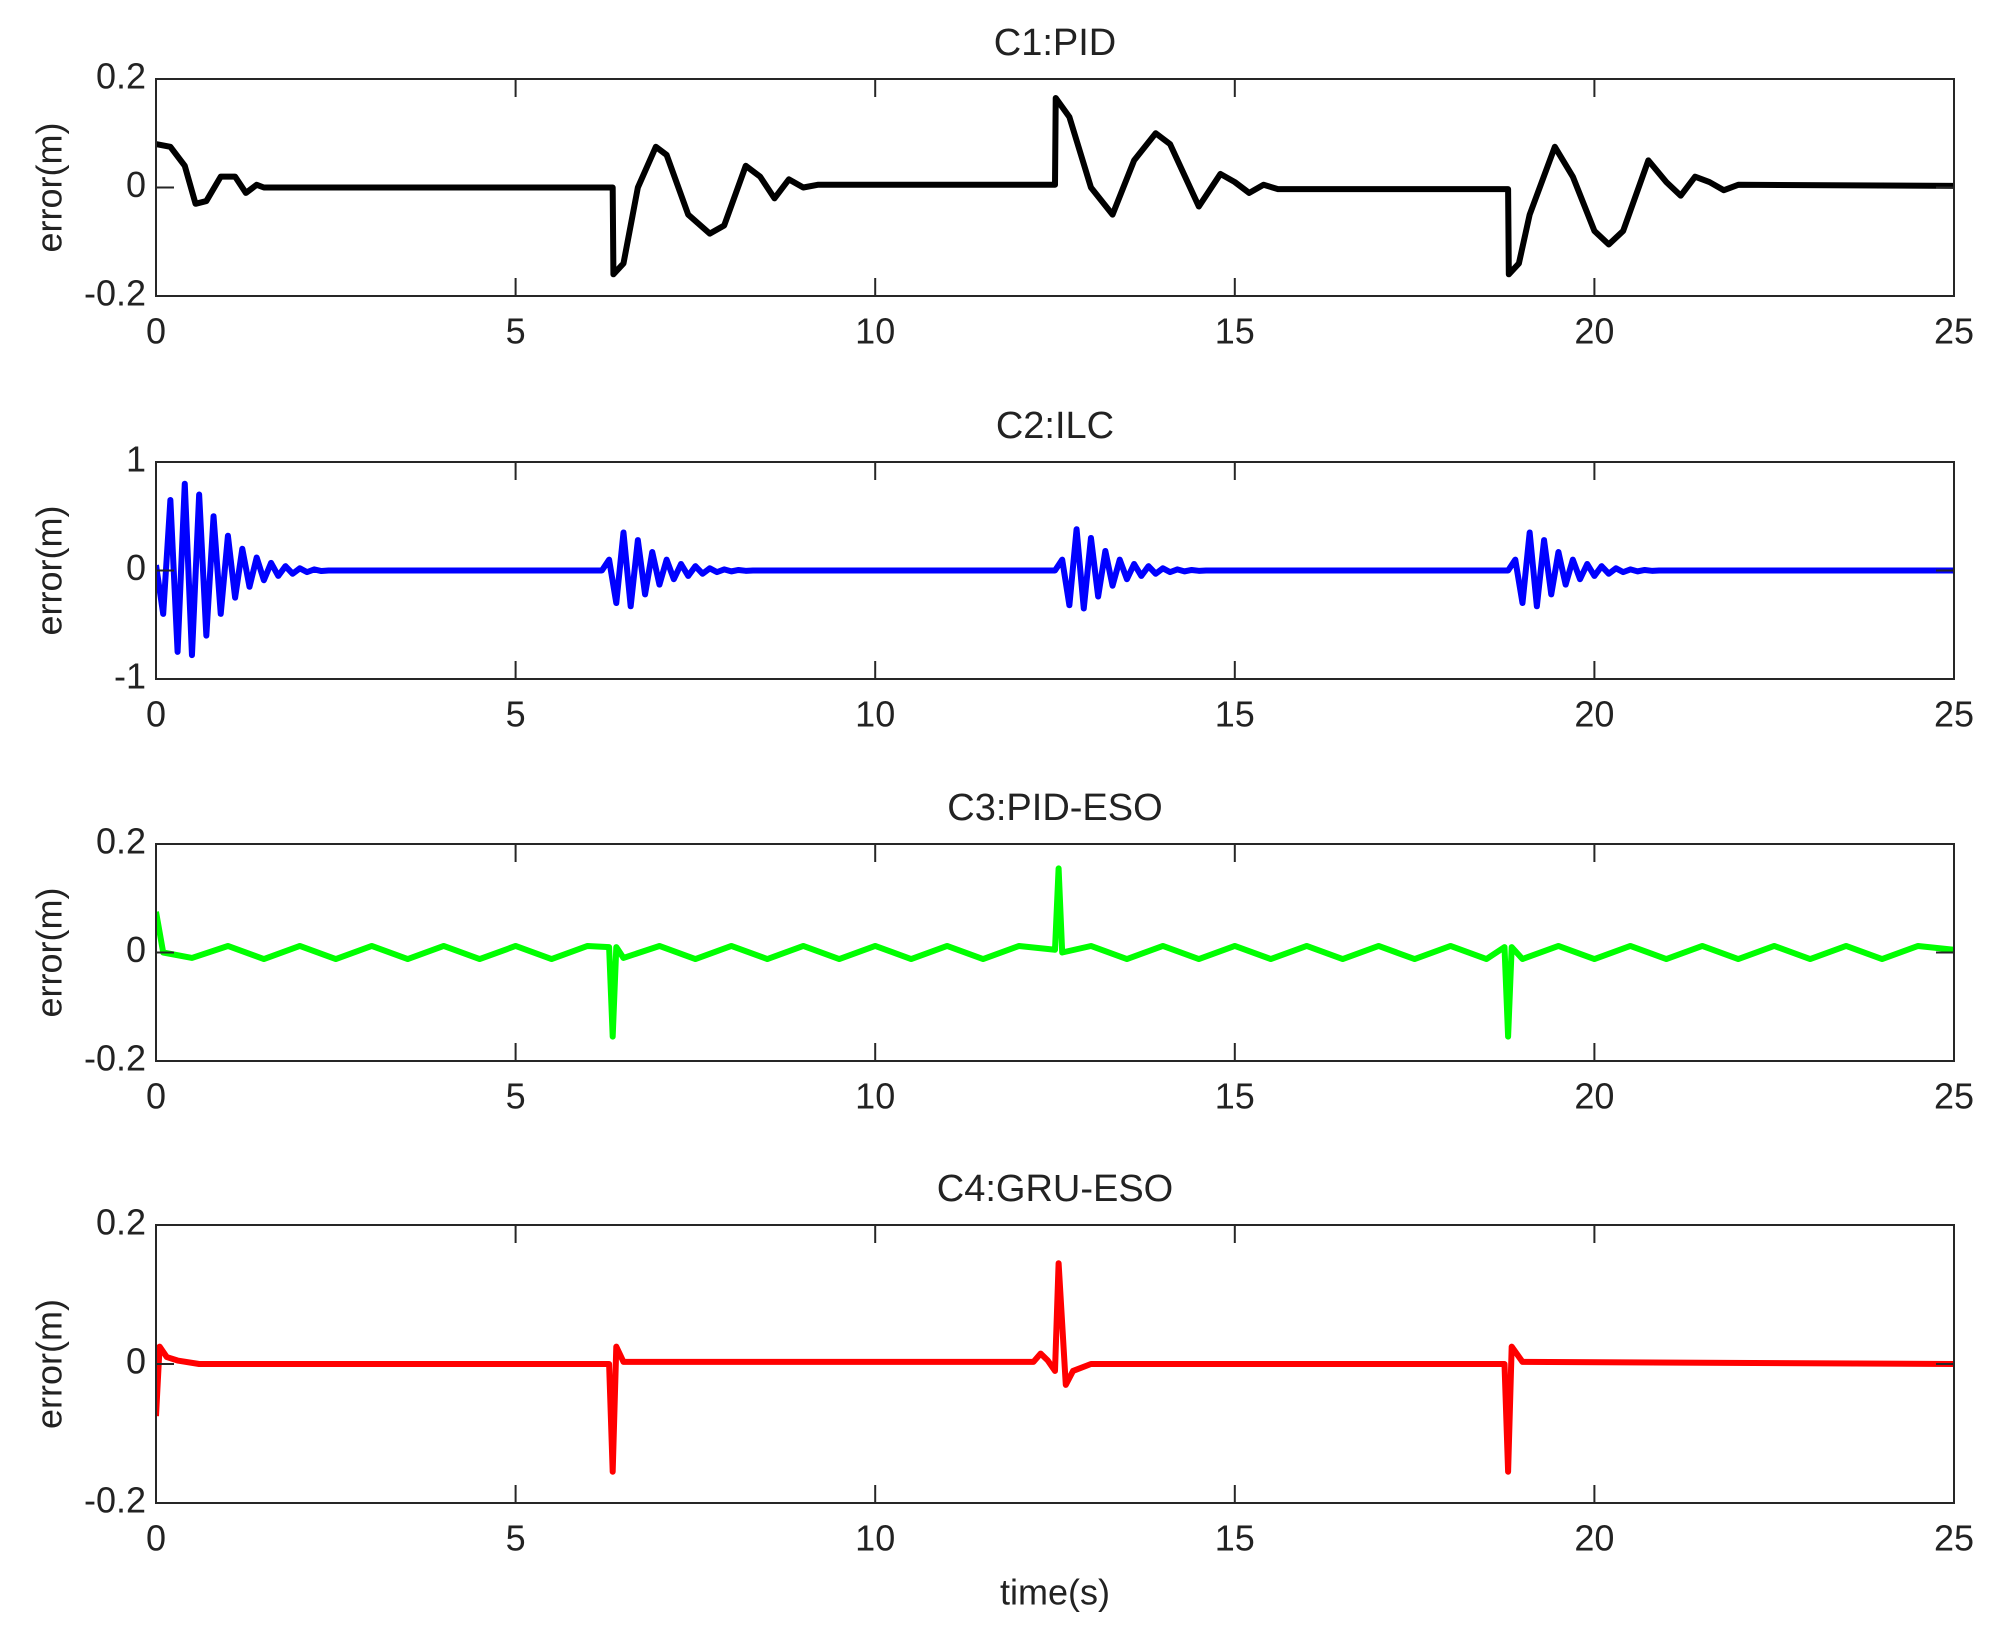 The width and height of the screenshot is (1990, 1627). What do you see at coordinates (1054, 808) in the screenshot?
I see `chart-title: C3:PID-ESO` at bounding box center [1054, 808].